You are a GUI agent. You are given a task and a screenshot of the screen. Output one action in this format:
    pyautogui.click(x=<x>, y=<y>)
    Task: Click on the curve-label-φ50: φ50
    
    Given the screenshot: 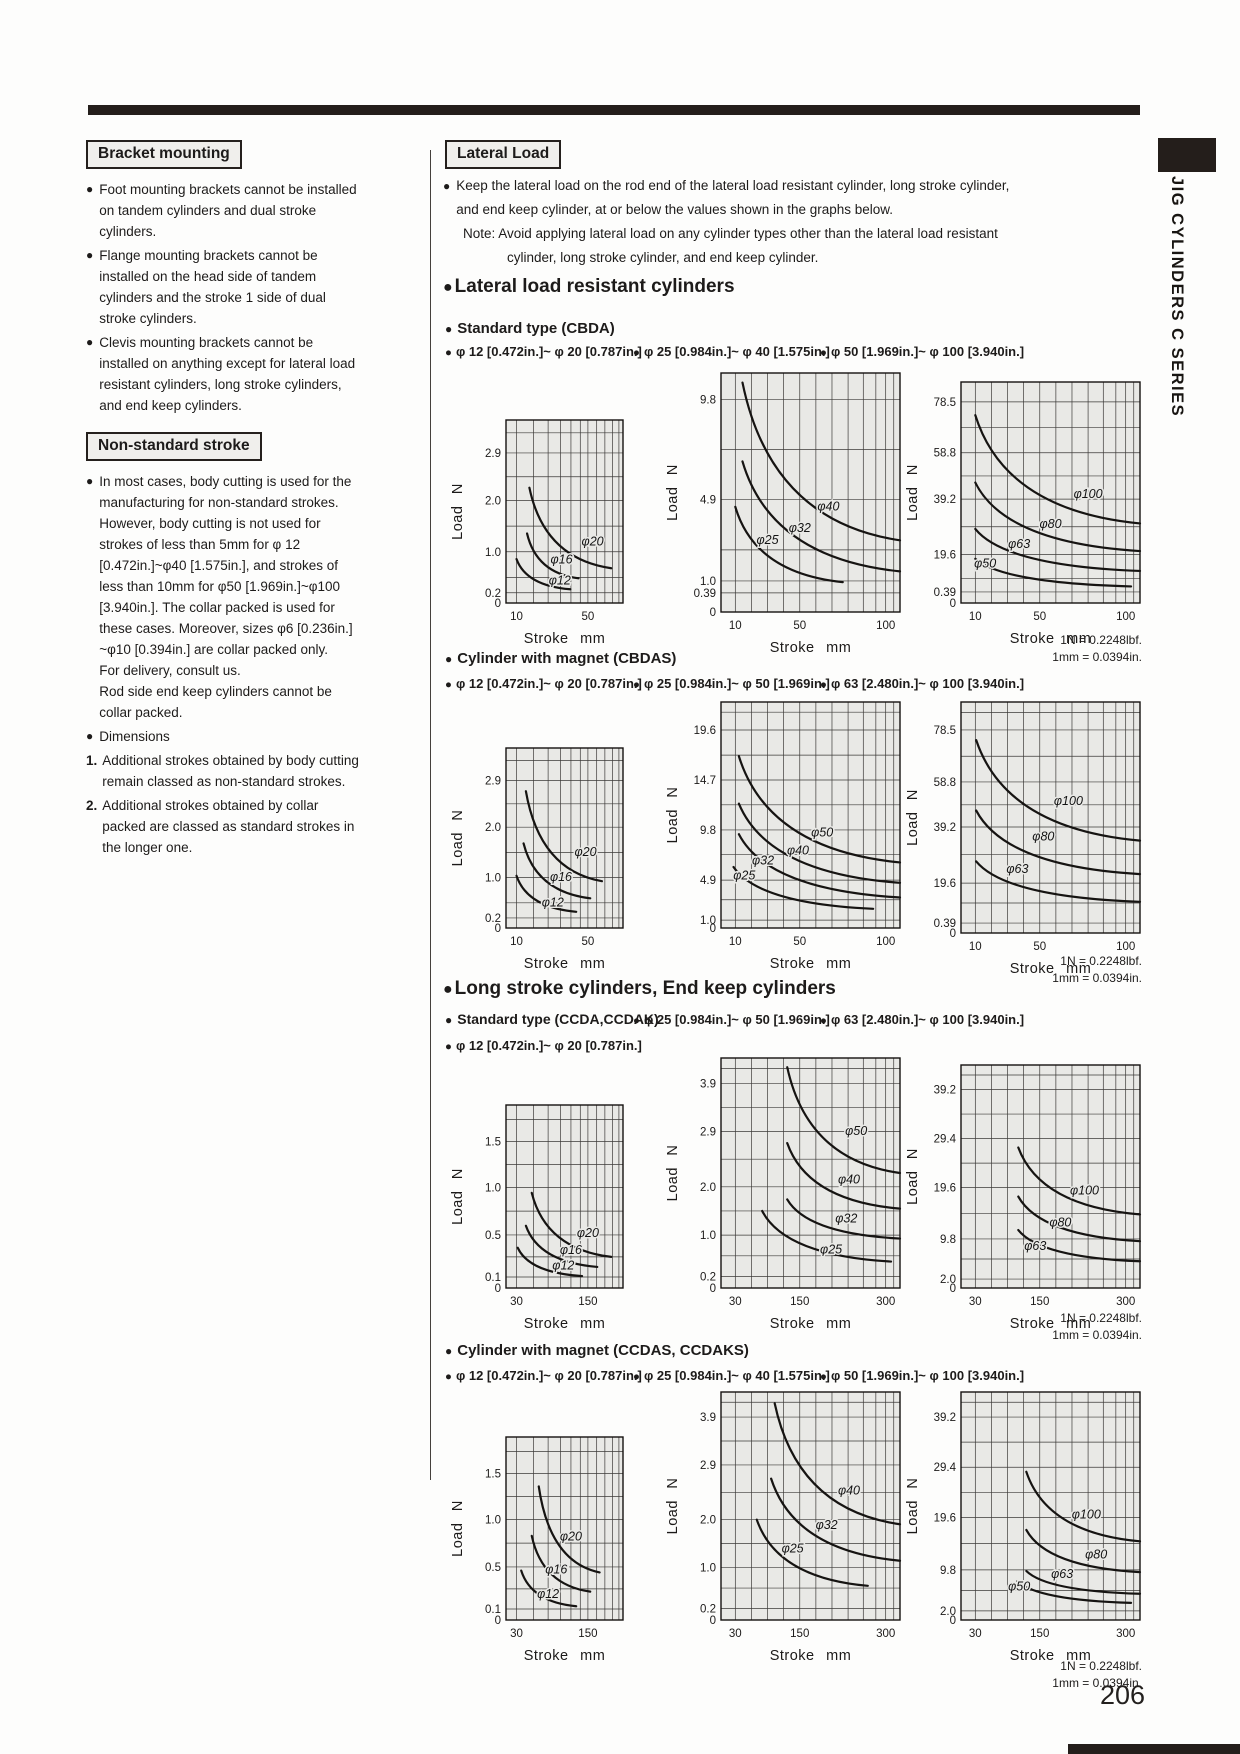 What is the action you would take?
    pyautogui.click(x=1019, y=1586)
    